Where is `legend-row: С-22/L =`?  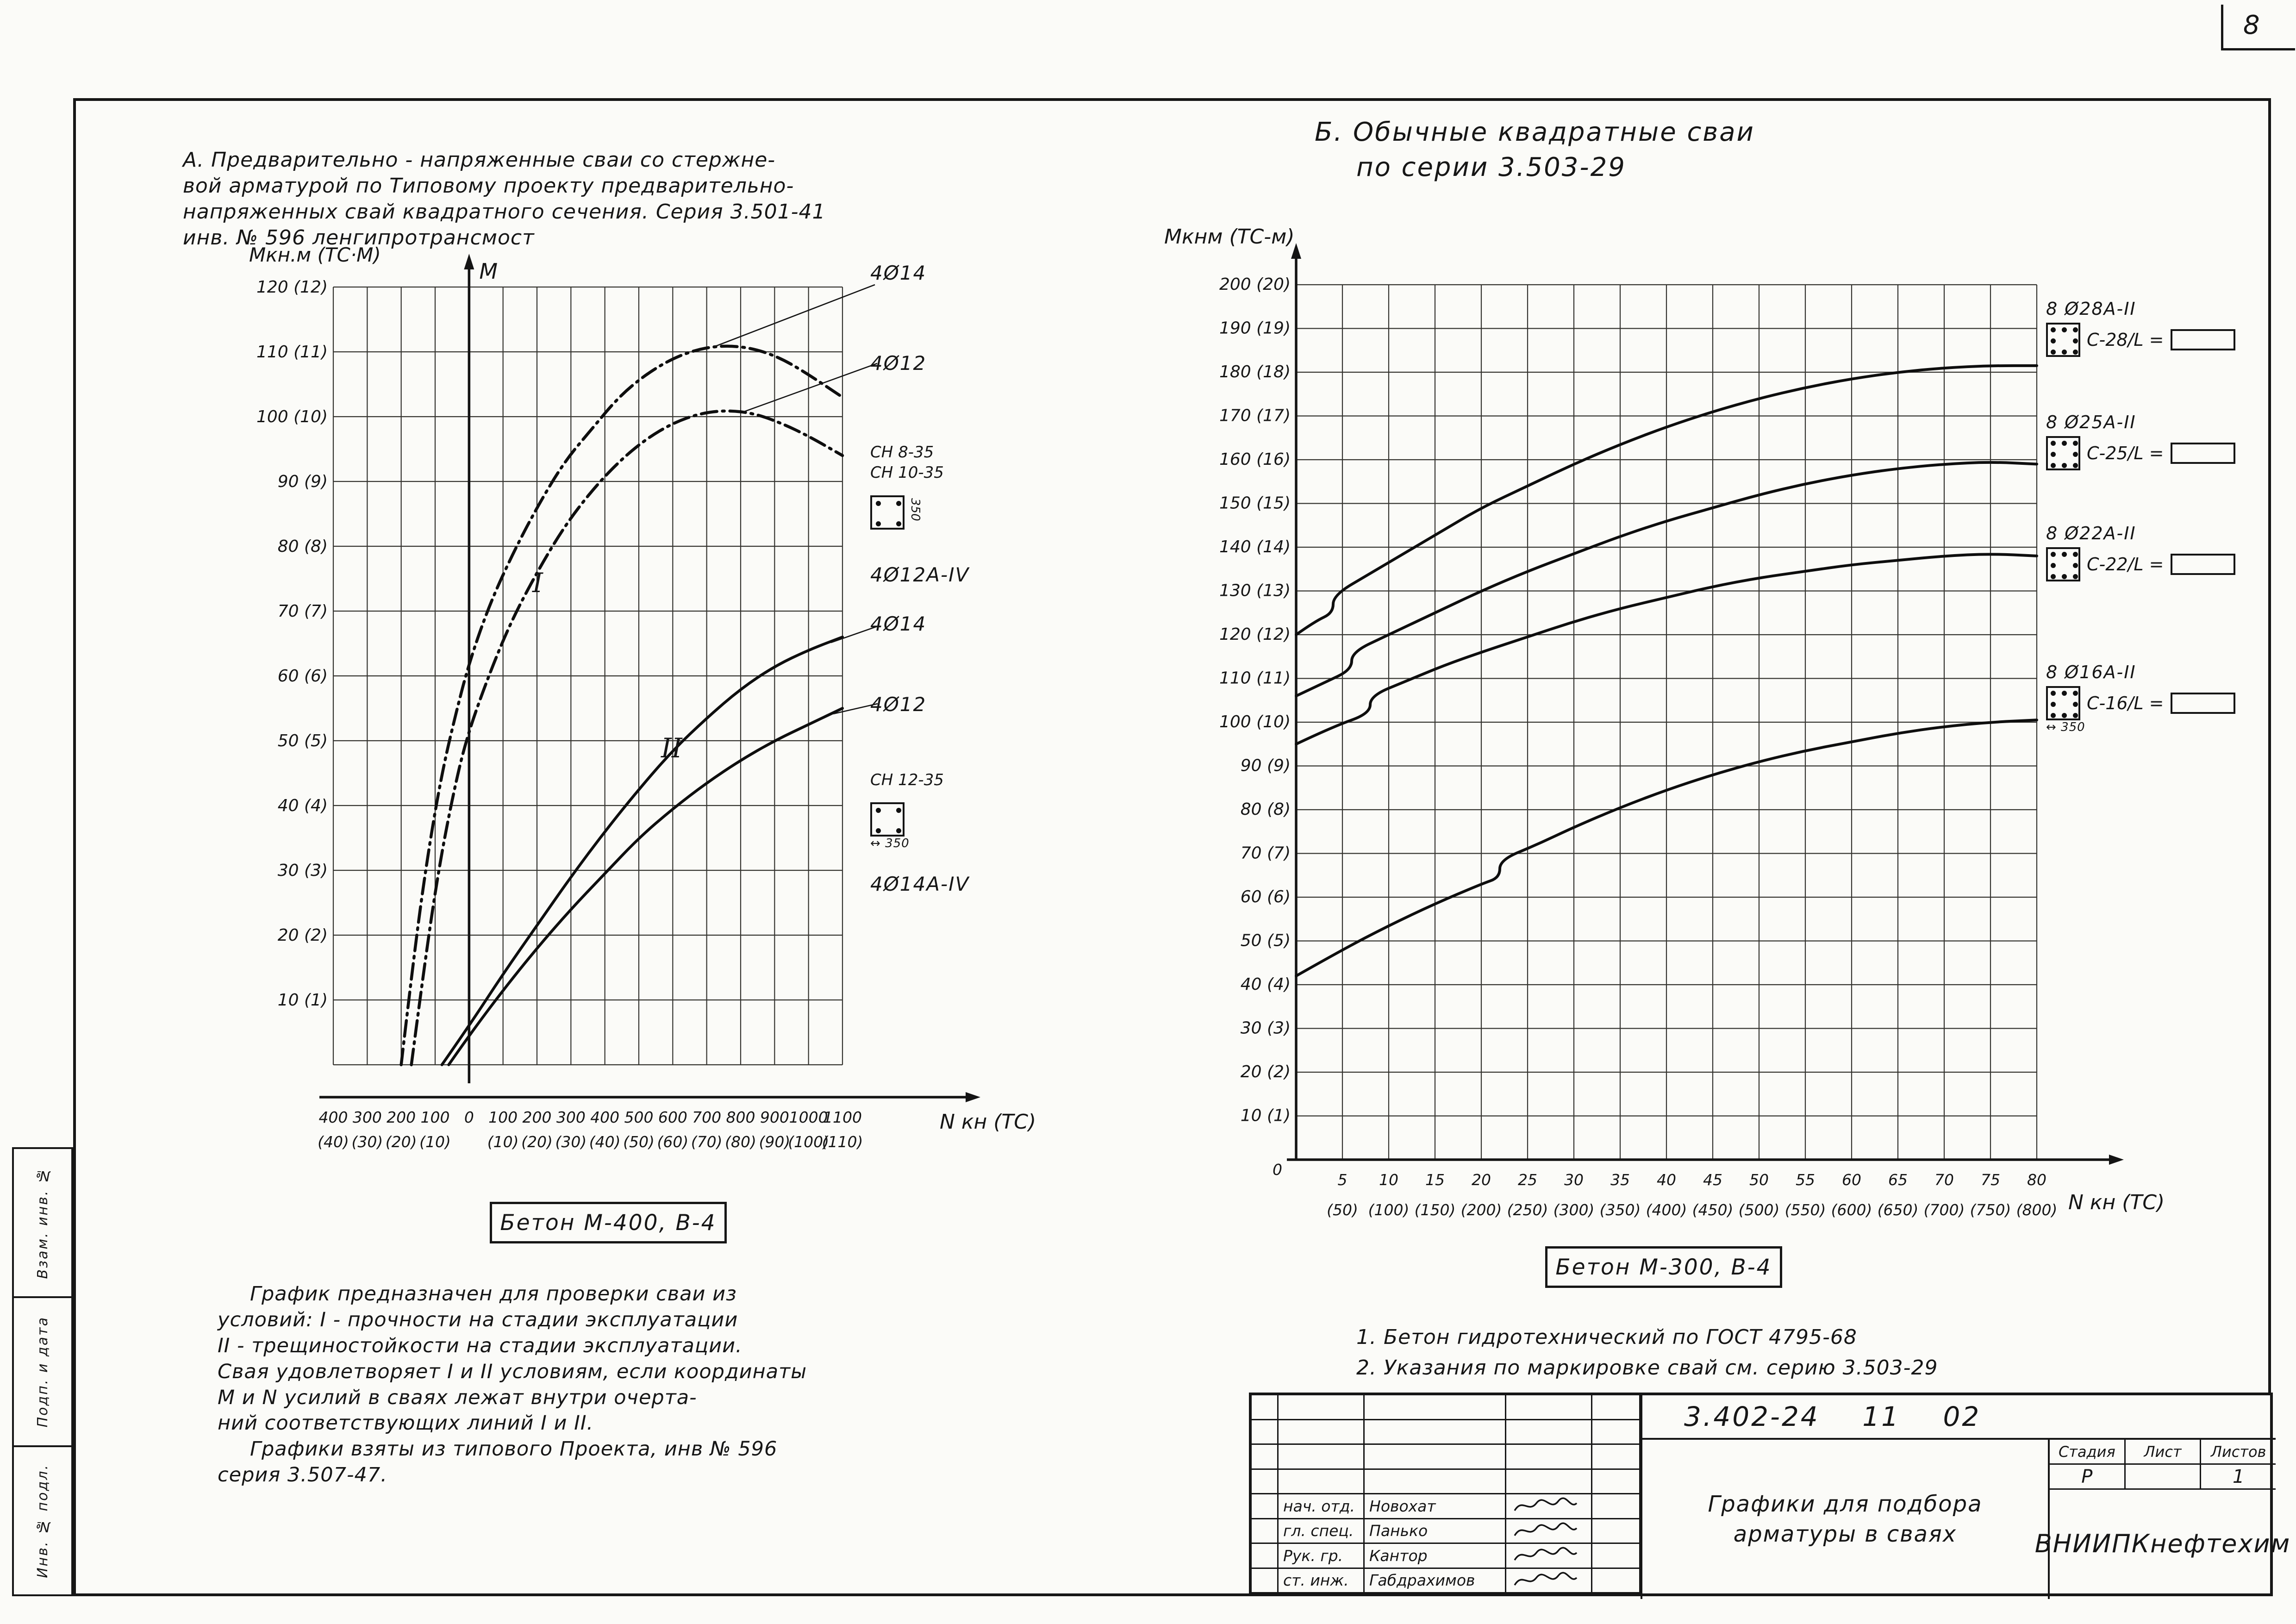 legend-row: С-22/L = is located at coordinates (2140, 564).